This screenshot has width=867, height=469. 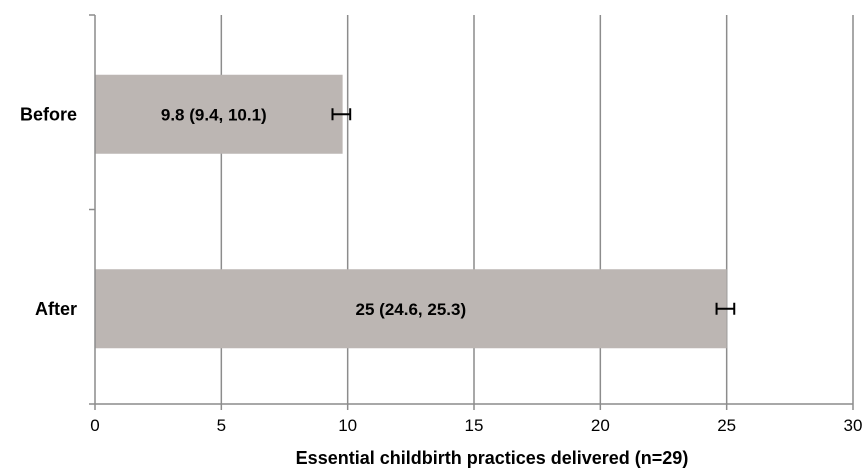 I want to click on category-labels: Before After, so click(x=48, y=211).